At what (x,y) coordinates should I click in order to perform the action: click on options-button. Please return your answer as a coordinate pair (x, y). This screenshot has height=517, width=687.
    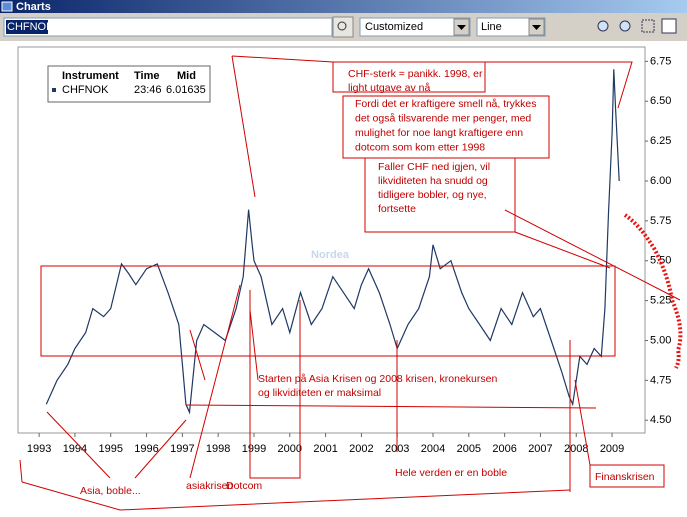
    Looking at the image, I should click on (669, 26).